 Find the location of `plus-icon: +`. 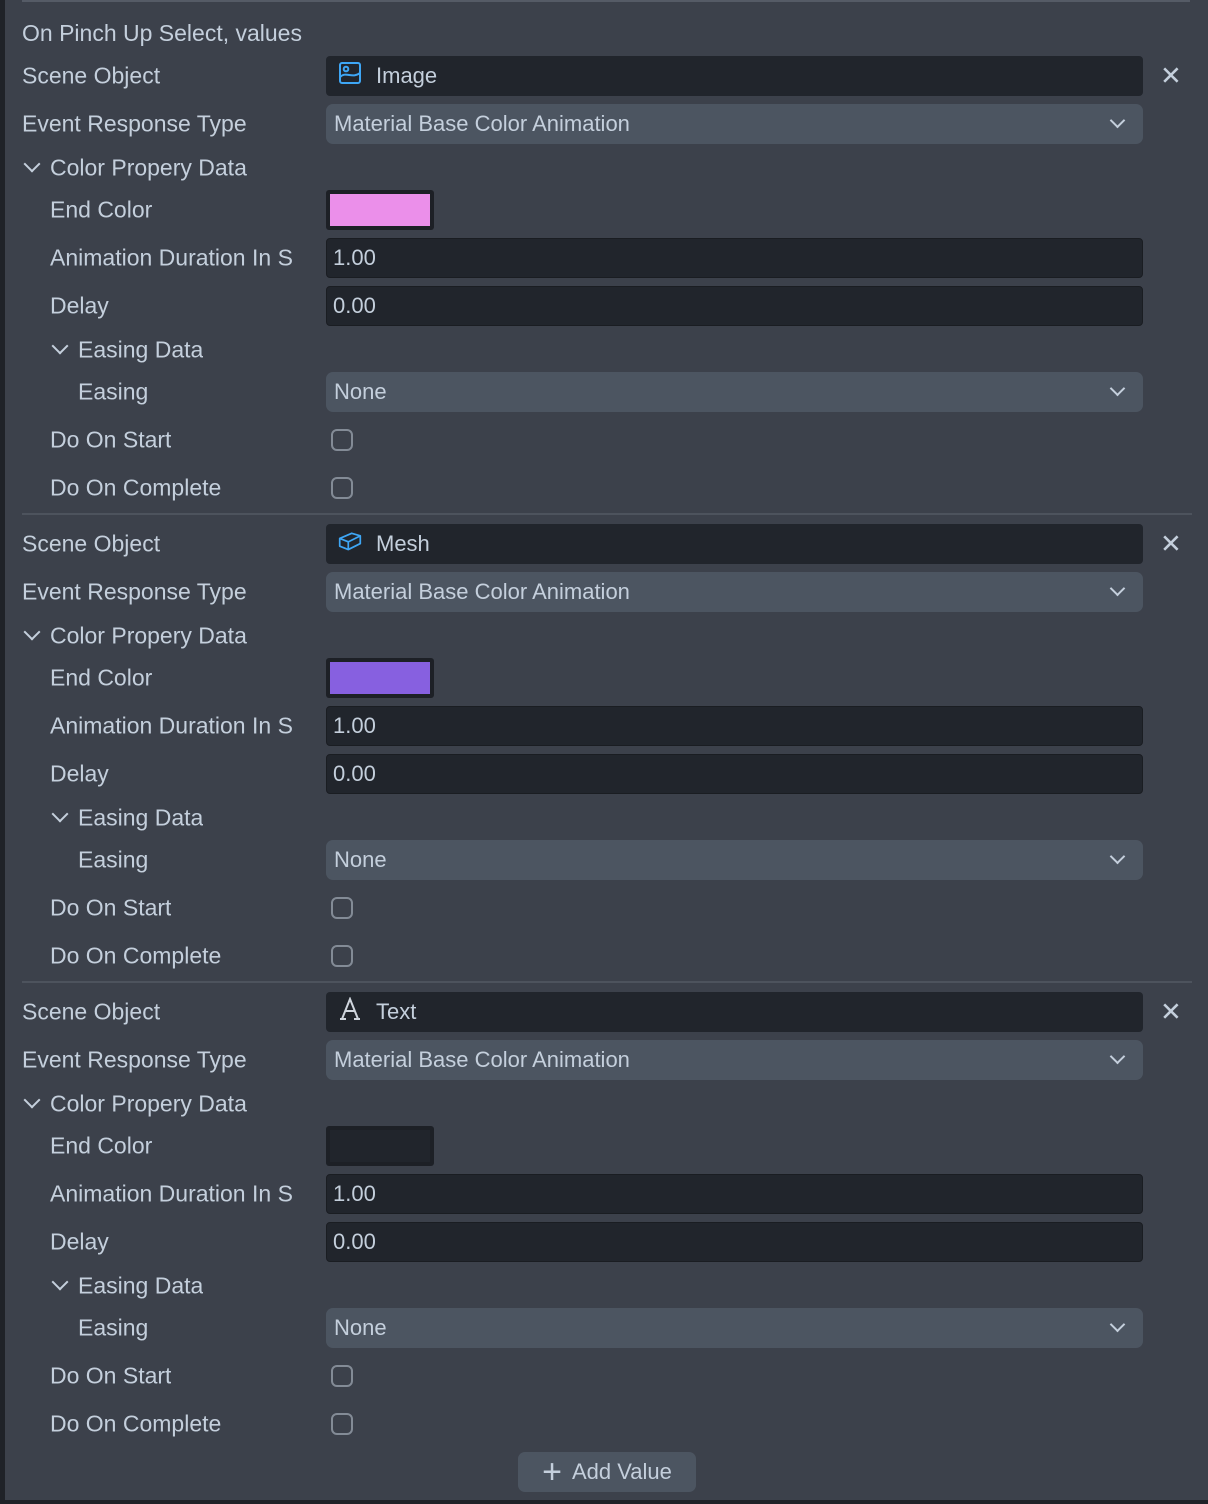

plus-icon: + is located at coordinates (552, 1472).